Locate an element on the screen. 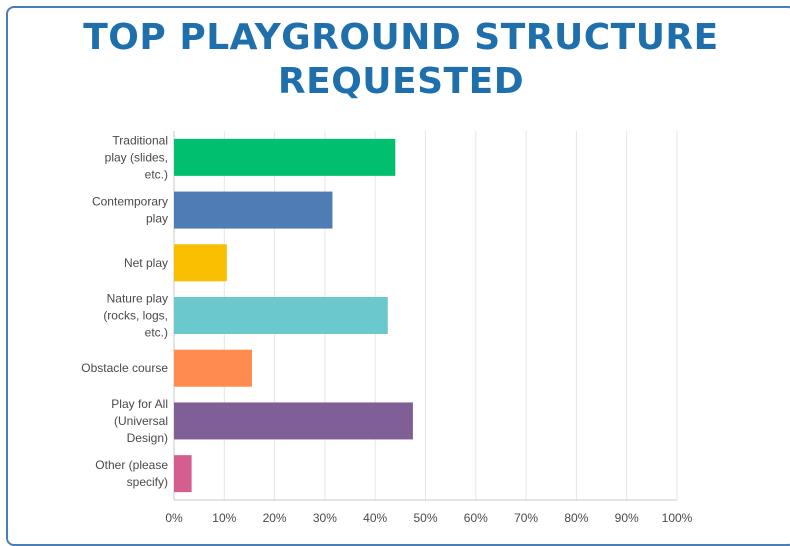 This screenshot has height=546, width=790. category-label: Play for All (Universal Design) is located at coordinates (139, 421).